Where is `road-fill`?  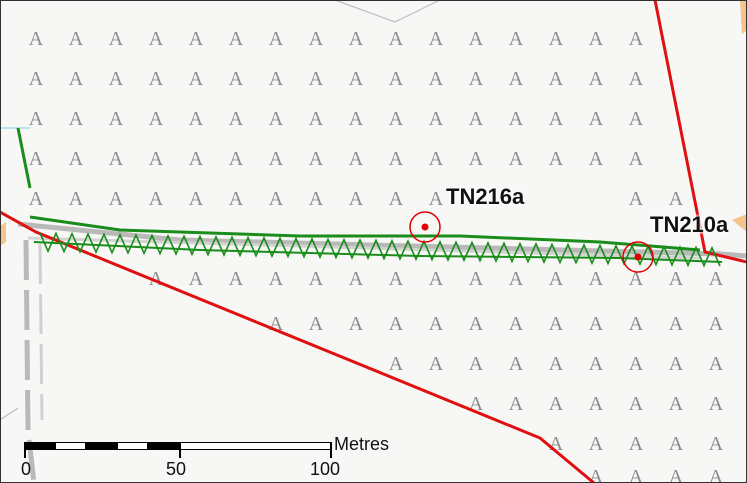
road-fill is located at coordinates (743, 17).